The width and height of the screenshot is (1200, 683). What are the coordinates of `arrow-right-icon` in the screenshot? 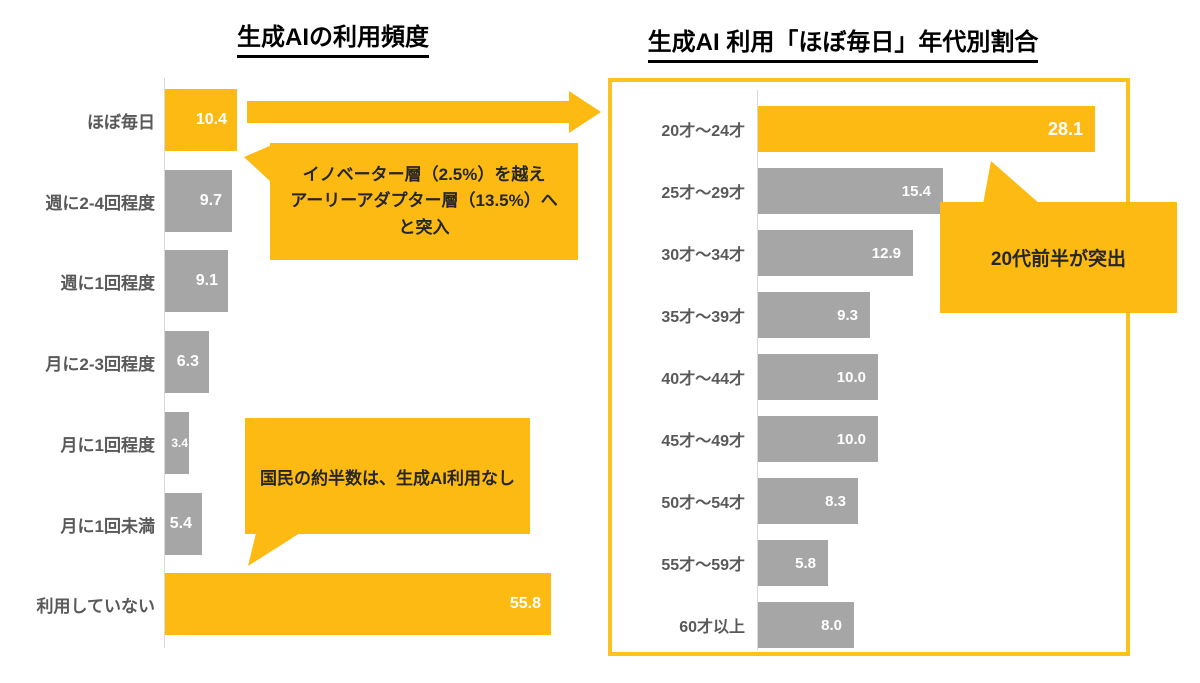 It's located at (424, 112).